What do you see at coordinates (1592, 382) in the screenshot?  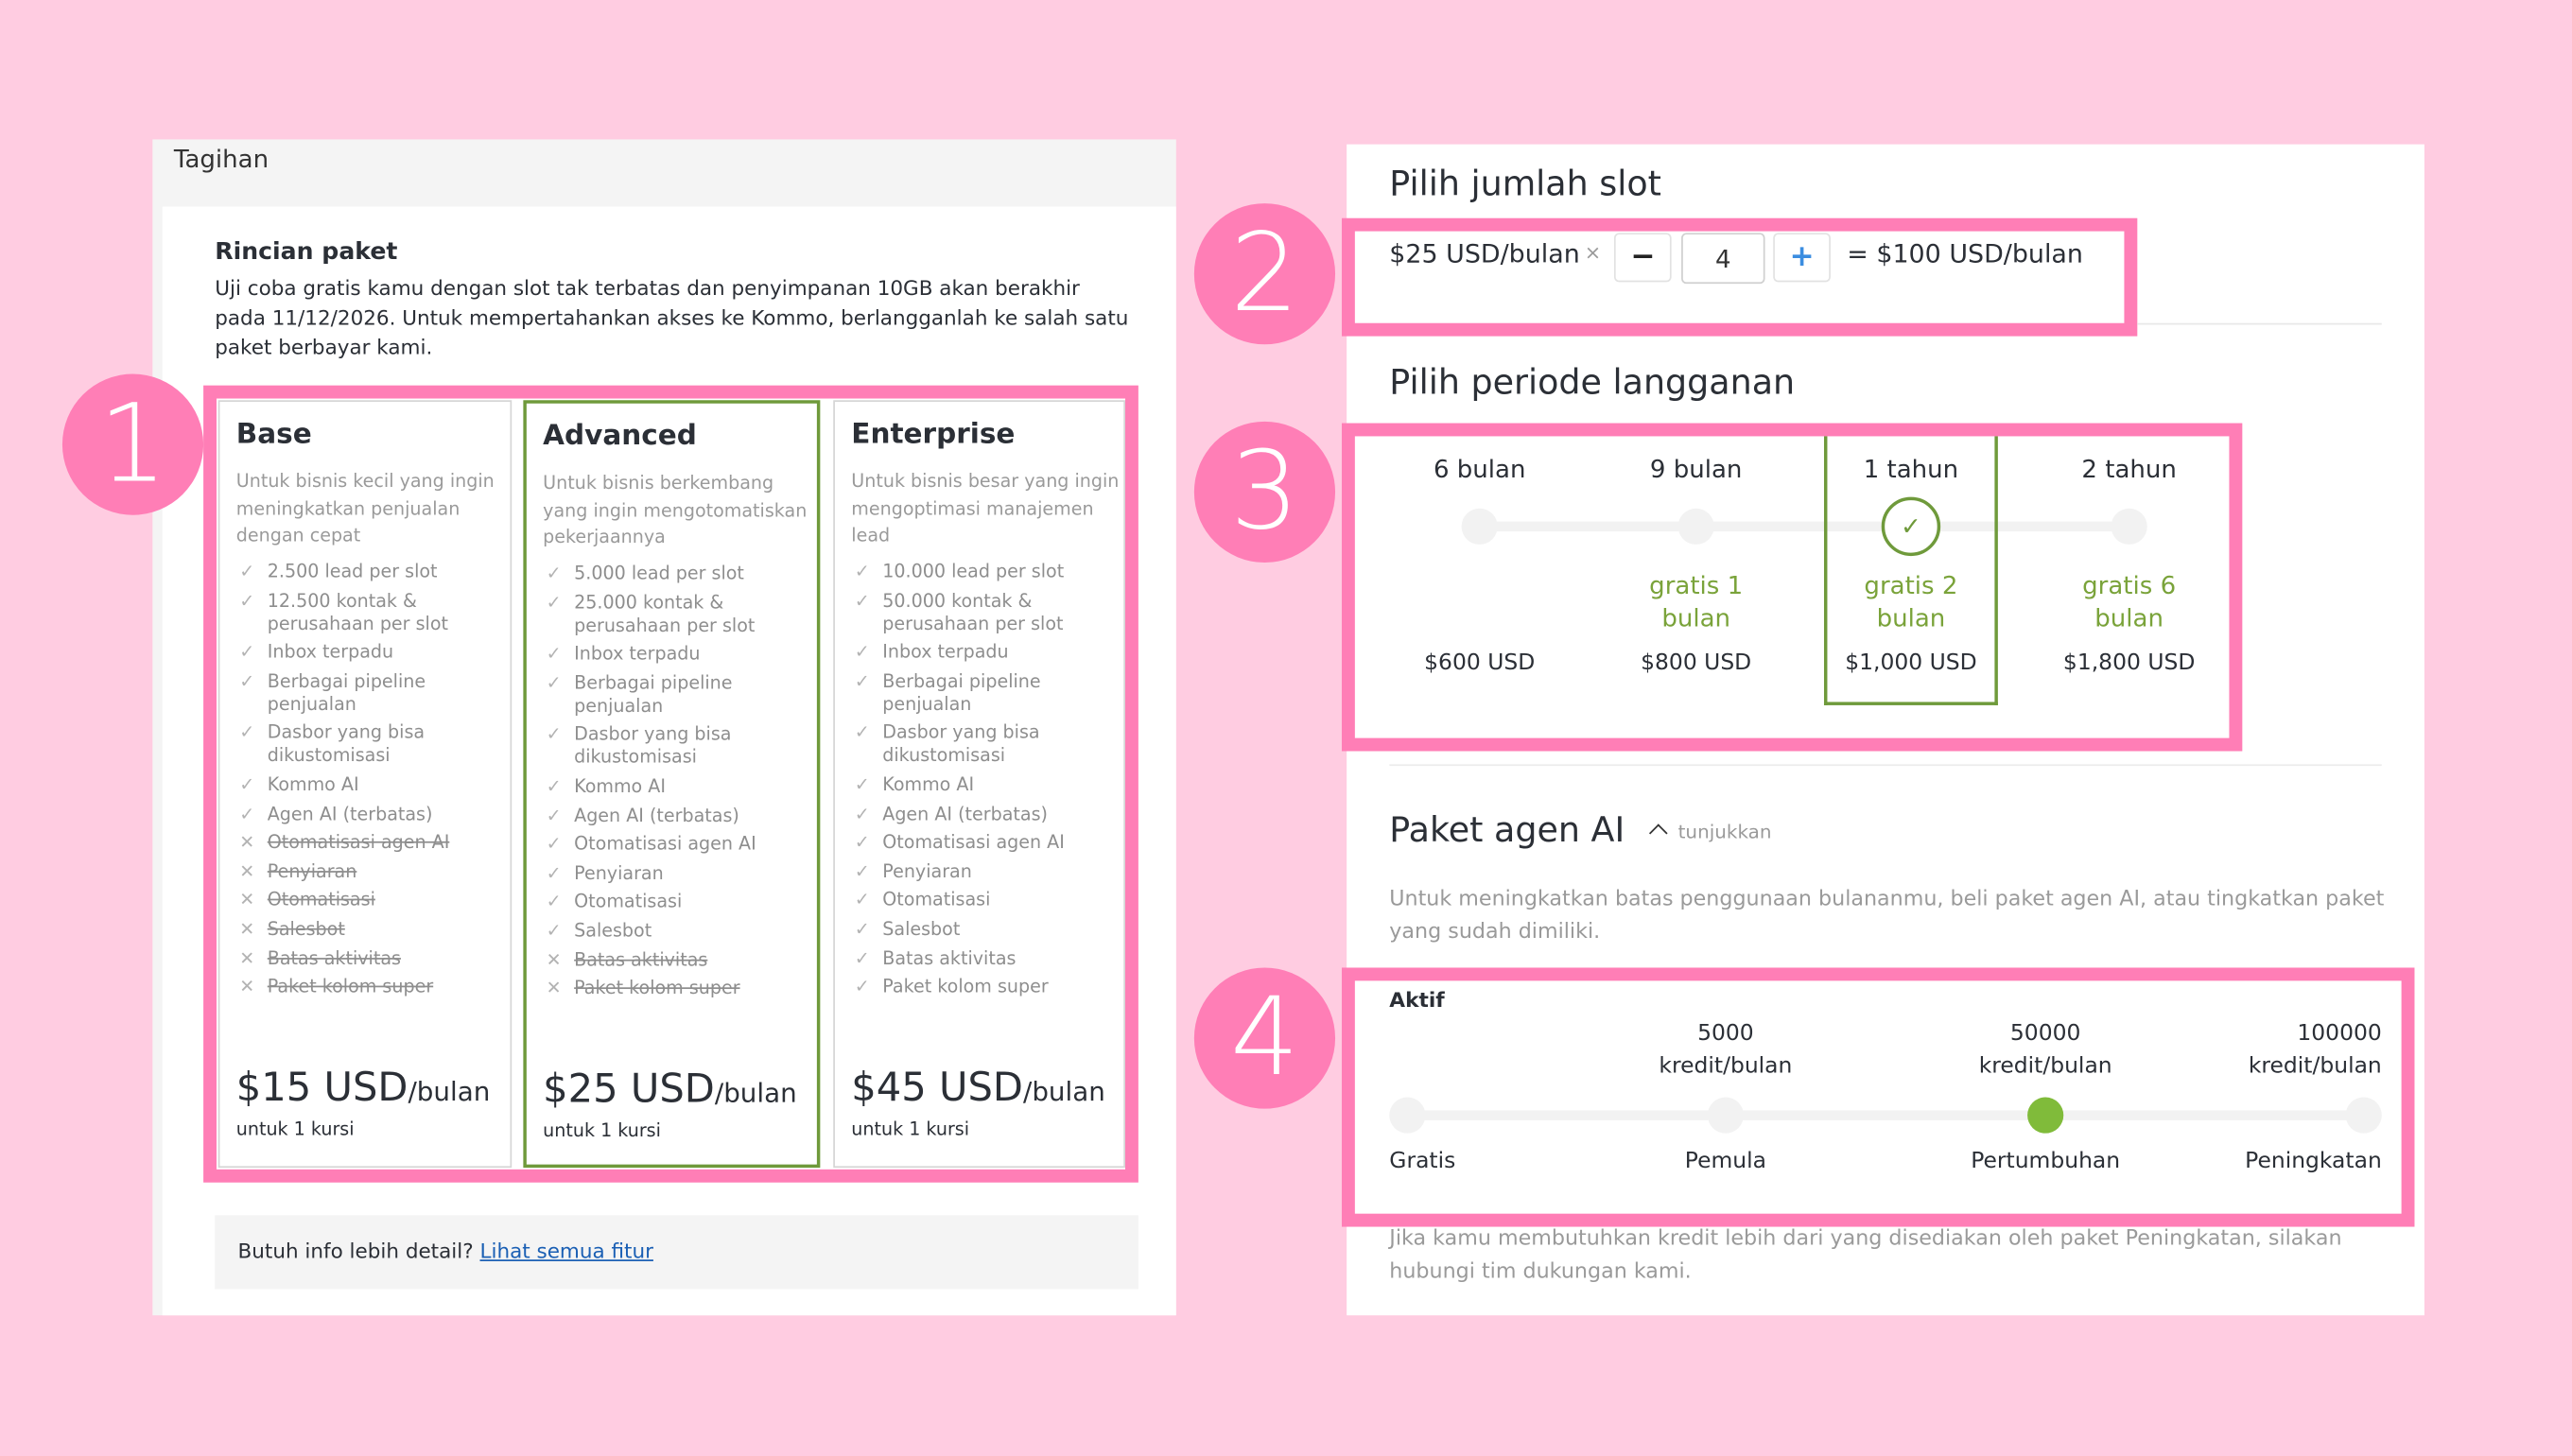 I see `period-title: Pilih periode langganan` at bounding box center [1592, 382].